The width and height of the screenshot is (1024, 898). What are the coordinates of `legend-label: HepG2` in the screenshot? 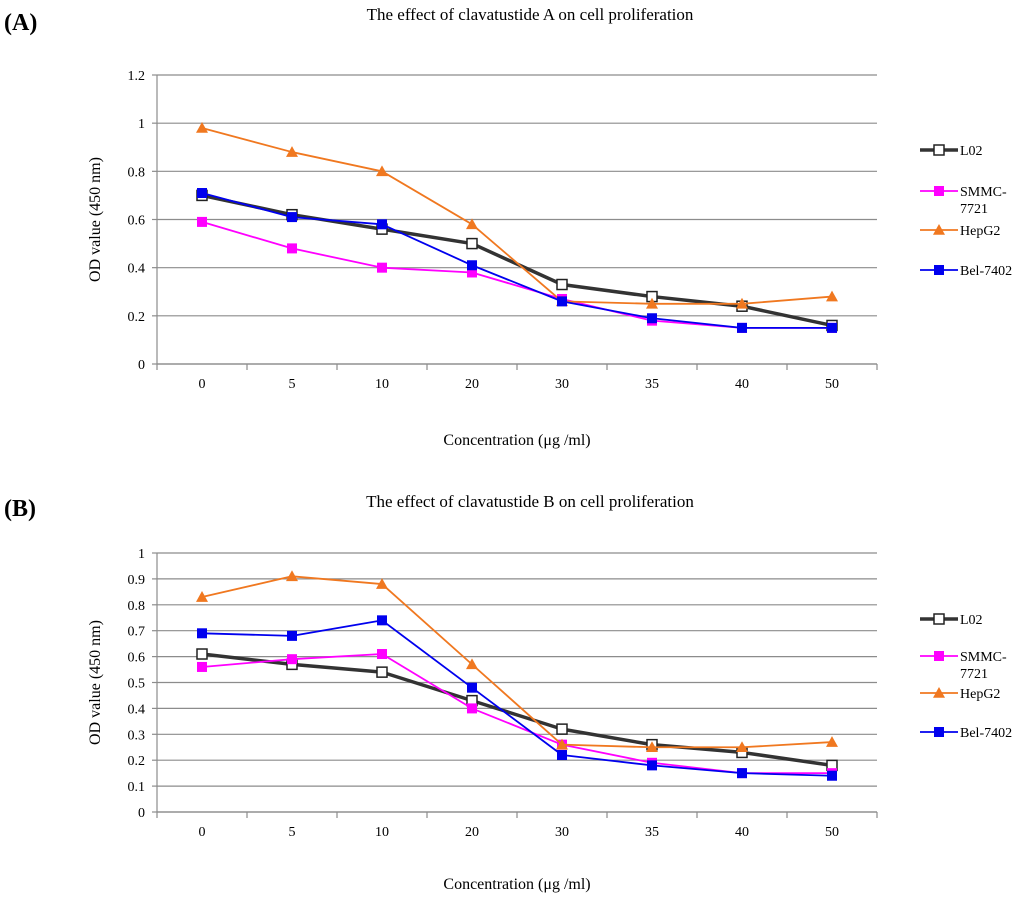 It's located at (980, 231).